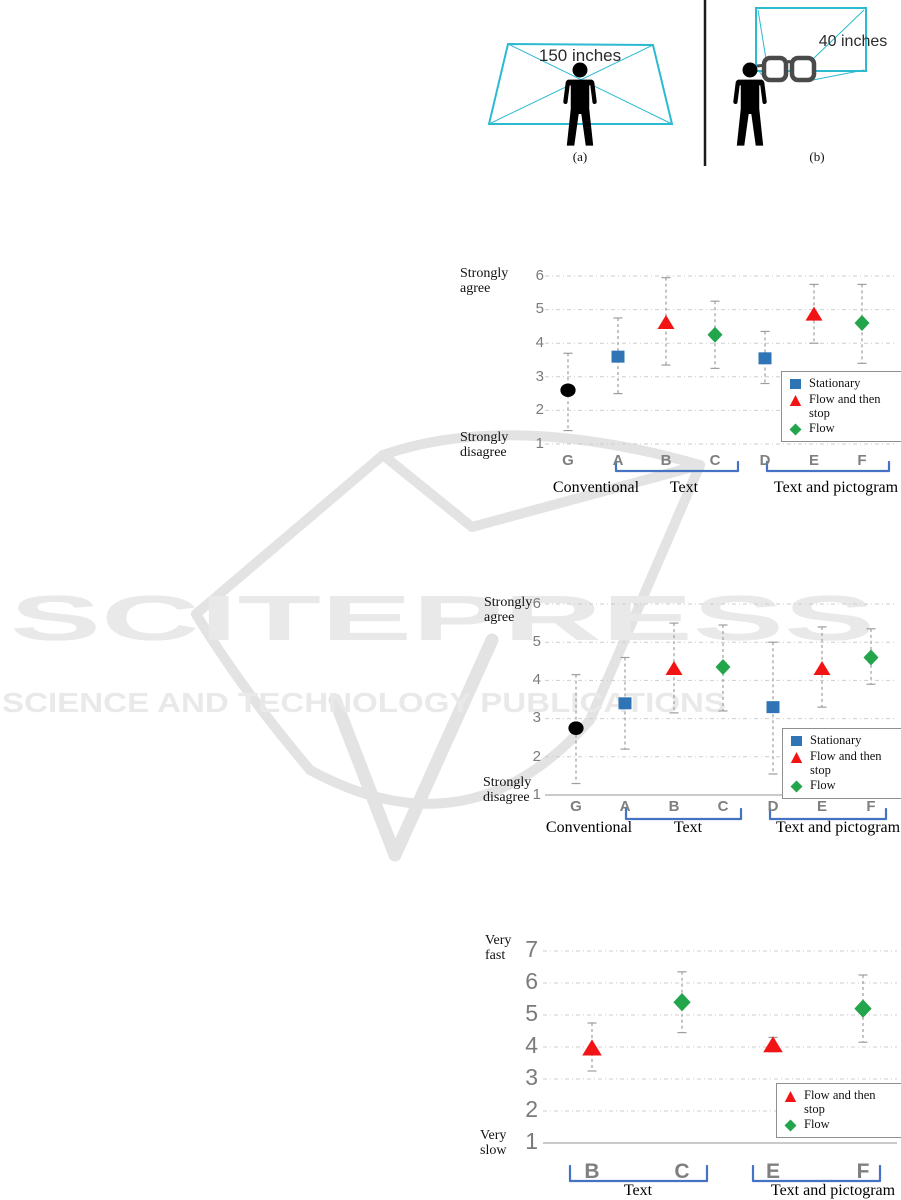 The height and width of the screenshot is (1200, 901). I want to click on viewing-distance-figure, so click(677, 83).